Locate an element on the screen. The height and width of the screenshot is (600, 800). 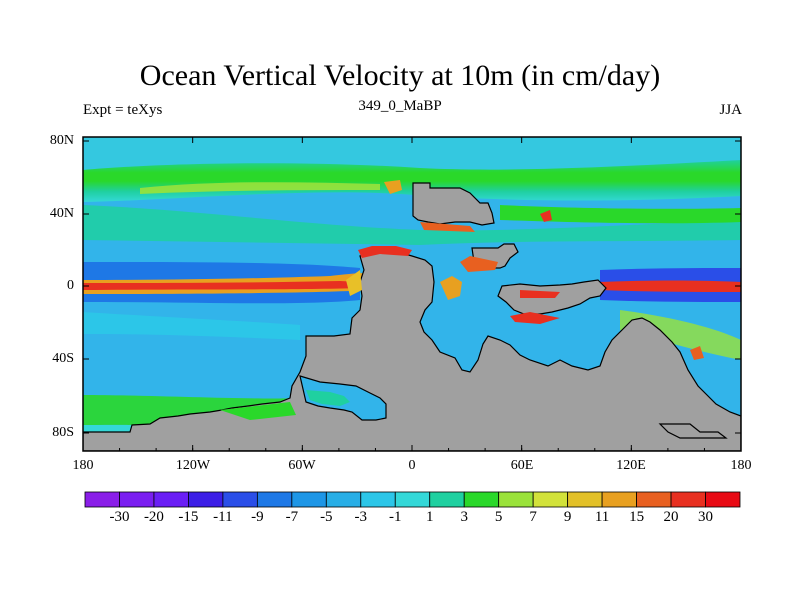
equatorial-upwelling-core is located at coordinates (221, 285).